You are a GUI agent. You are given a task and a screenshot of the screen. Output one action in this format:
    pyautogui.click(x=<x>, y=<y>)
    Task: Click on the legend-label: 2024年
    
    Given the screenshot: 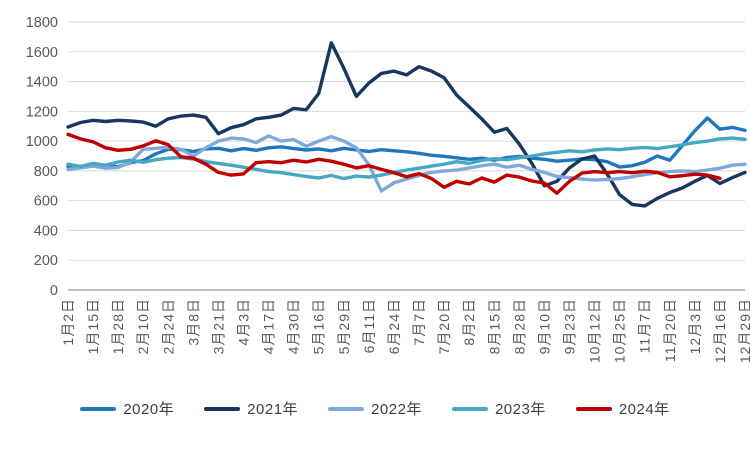 What is the action you would take?
    pyautogui.click(x=644, y=409)
    